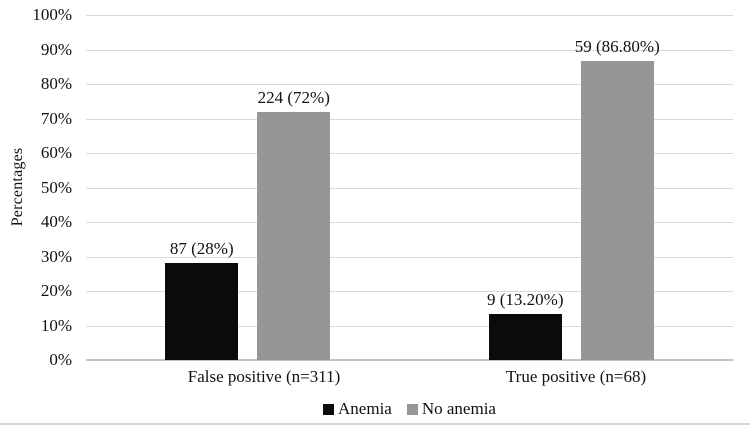  What do you see at coordinates (56, 256) in the screenshot?
I see `y-tick-label: 30%` at bounding box center [56, 256].